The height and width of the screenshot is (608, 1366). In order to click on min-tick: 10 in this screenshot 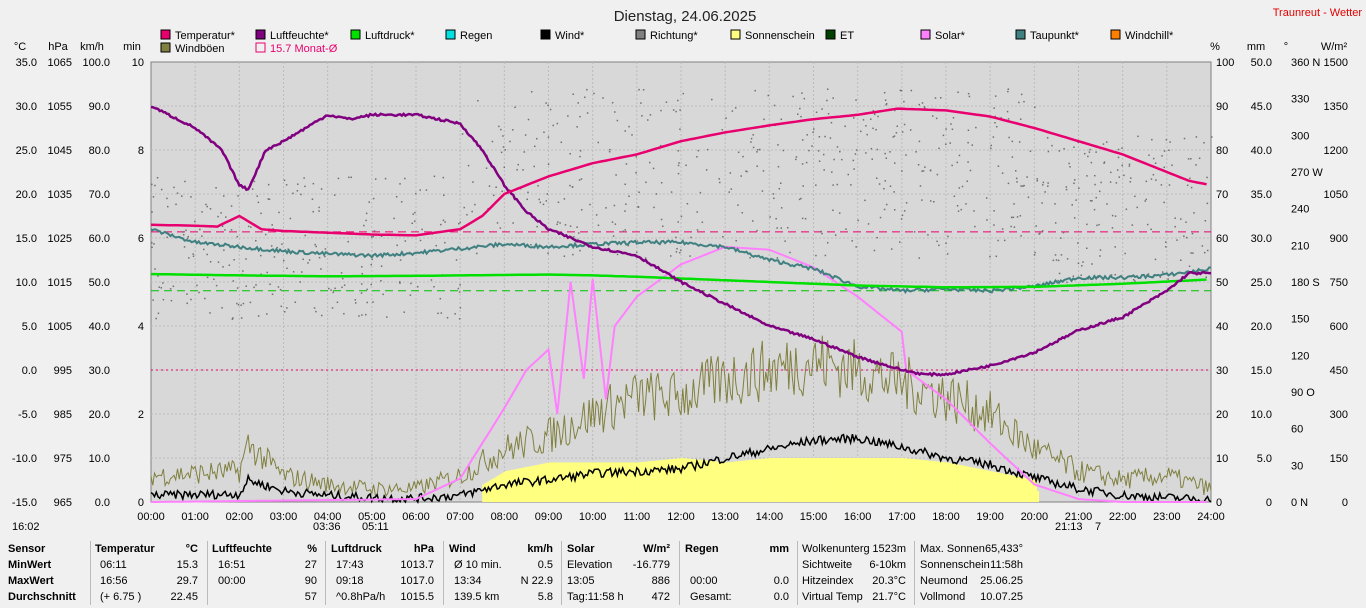, I will do `click(138, 63)`.